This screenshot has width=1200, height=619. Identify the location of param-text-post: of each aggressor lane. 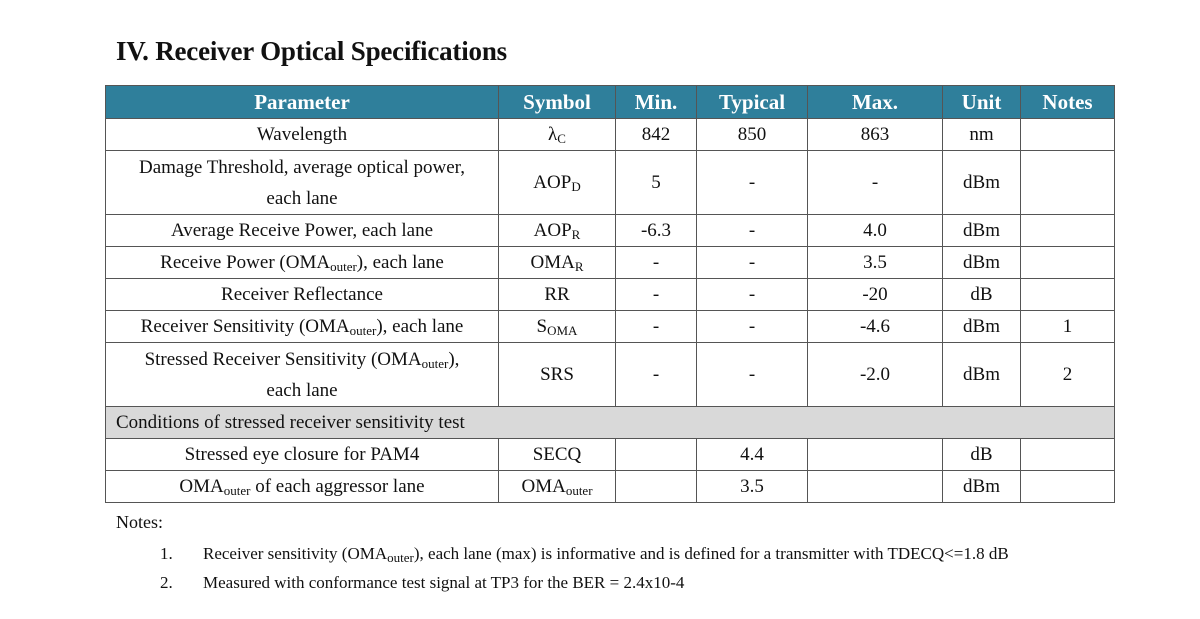
(337, 486).